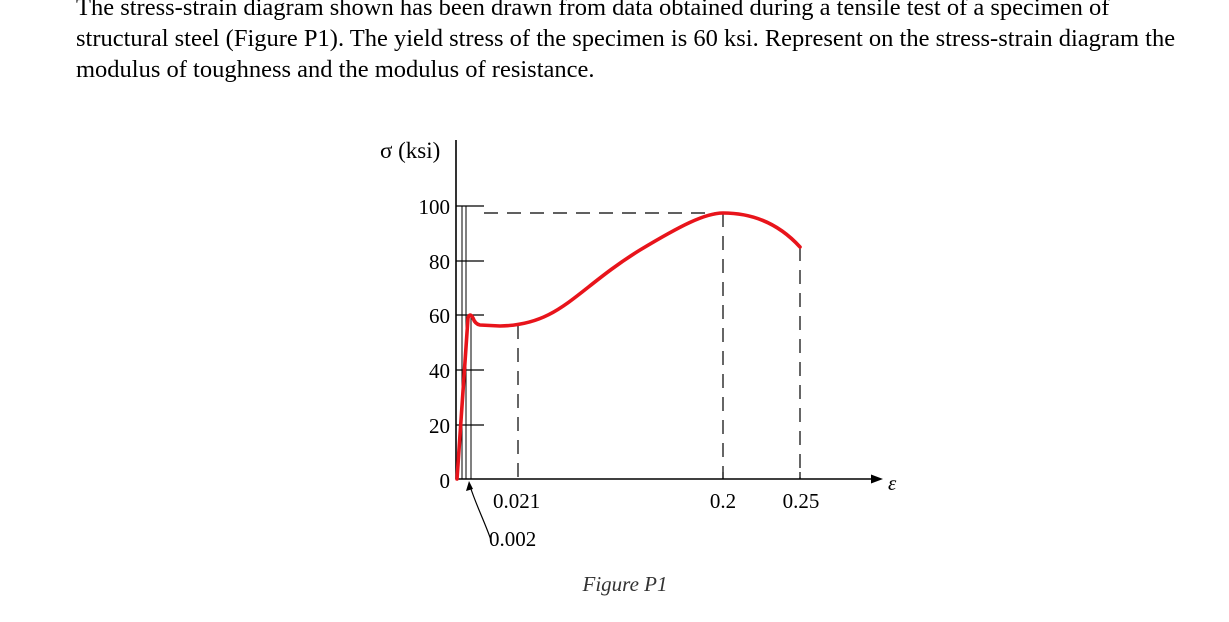  What do you see at coordinates (512, 539) in the screenshot?
I see `x-label-0.002: 0.002` at bounding box center [512, 539].